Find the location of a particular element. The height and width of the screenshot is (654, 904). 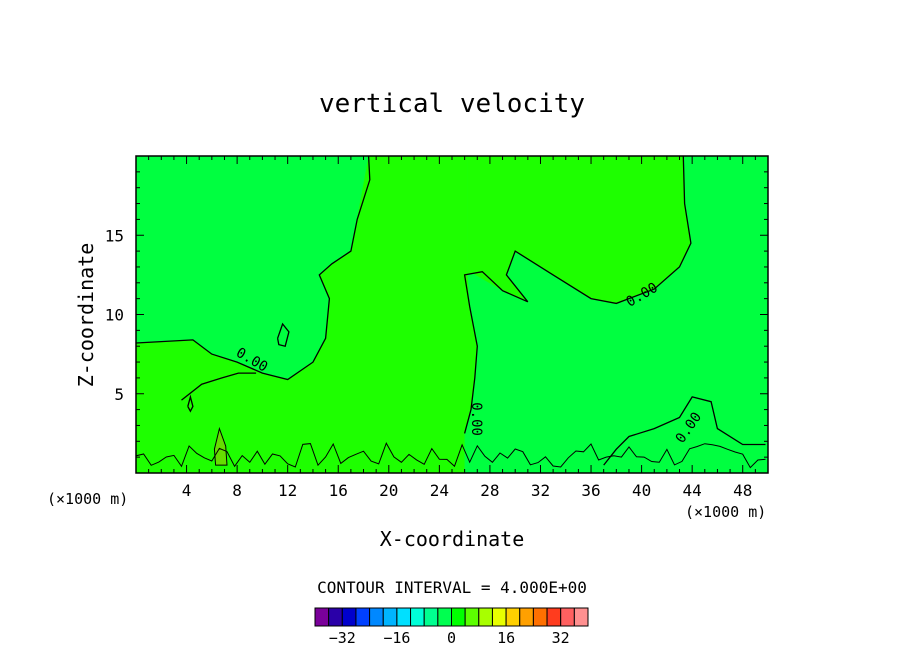

chart-title: vertical velocity is located at coordinates (452, 104).